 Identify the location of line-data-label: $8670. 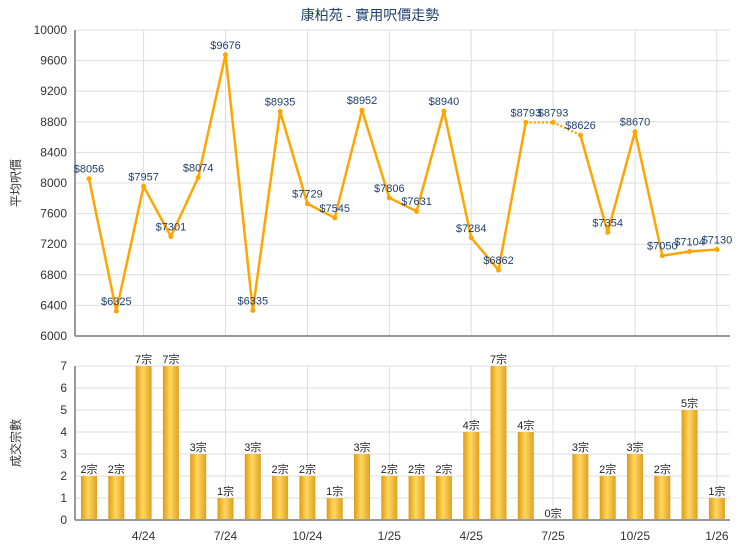
(635, 123).